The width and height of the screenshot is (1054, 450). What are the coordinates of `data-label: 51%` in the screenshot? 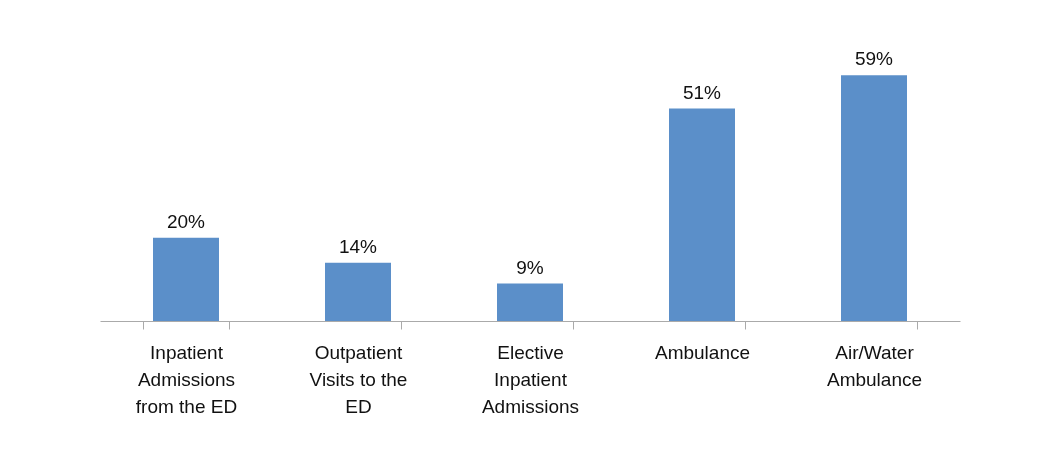 It's located at (702, 92).